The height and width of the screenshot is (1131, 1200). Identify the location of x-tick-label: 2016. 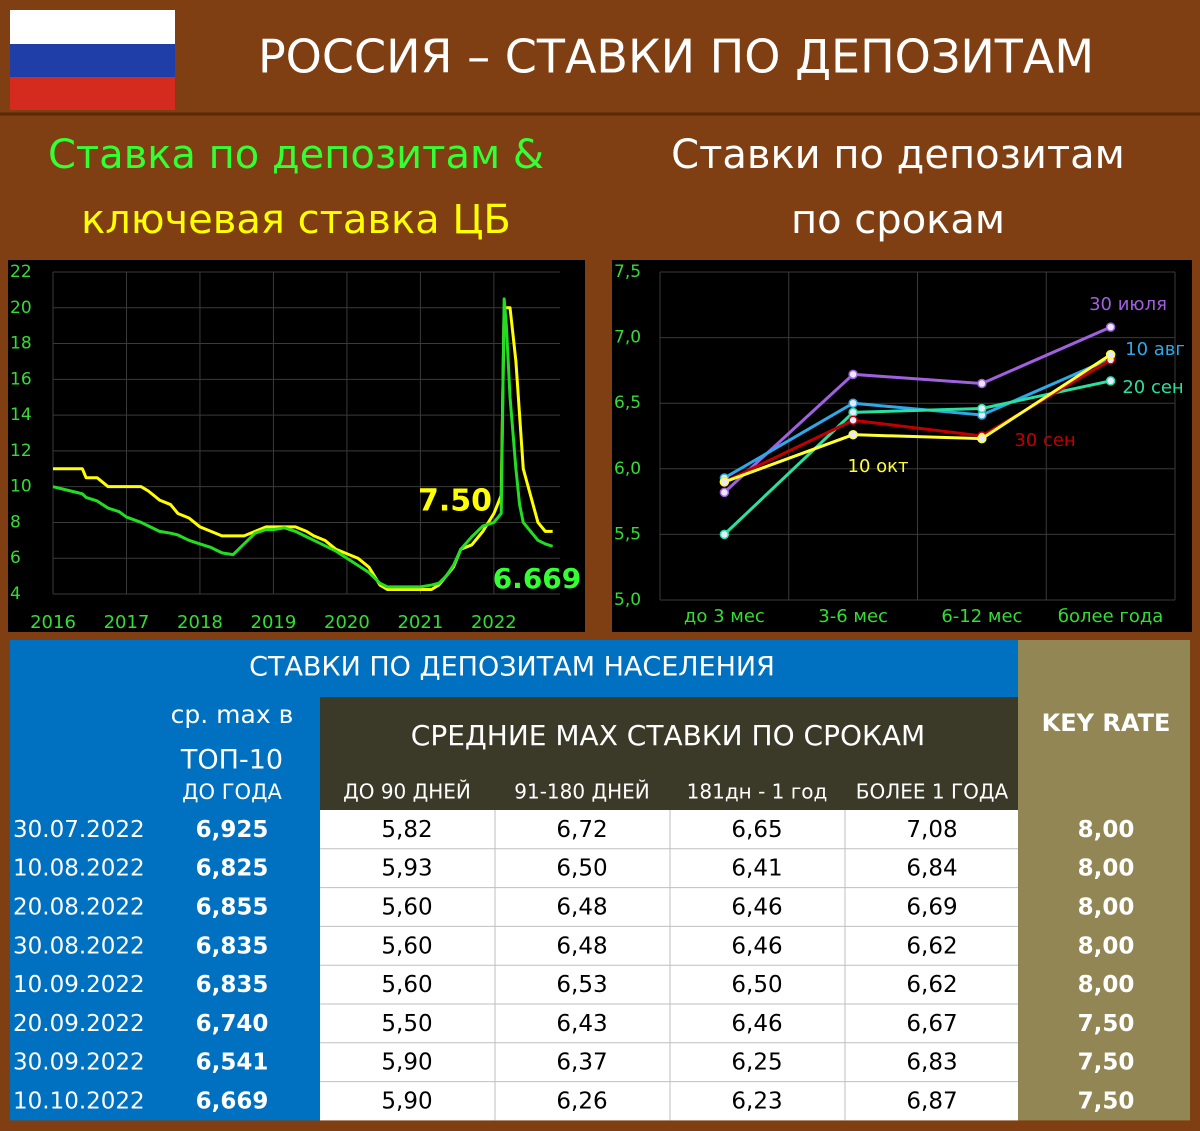
(53, 622).